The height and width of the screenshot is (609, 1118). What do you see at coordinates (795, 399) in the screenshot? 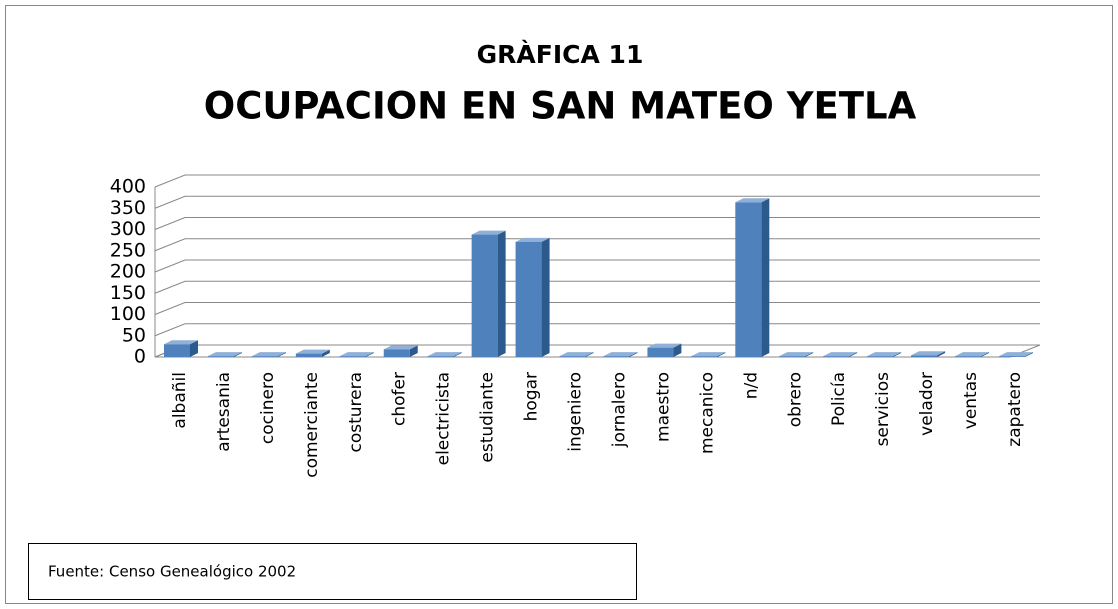
I see `x-tick-label: obrero` at bounding box center [795, 399].